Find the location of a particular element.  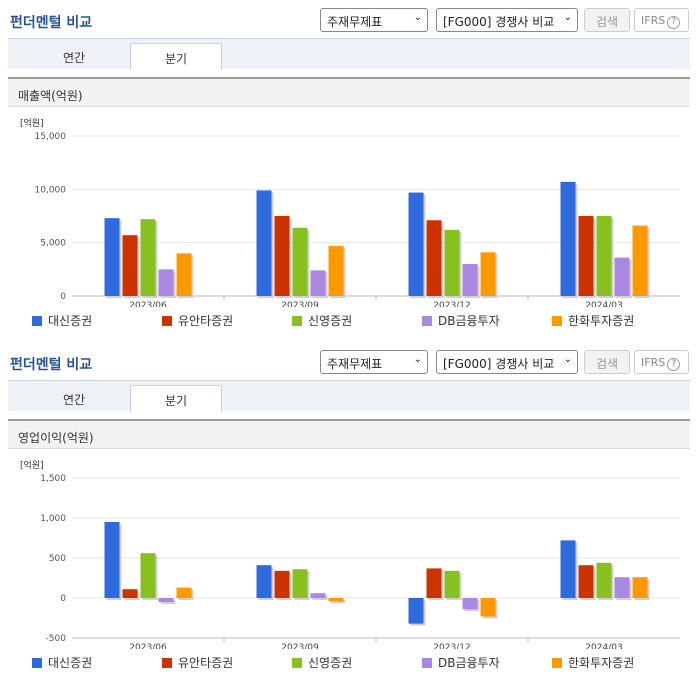

legend-label: 한화투자증권 is located at coordinates (601, 663).